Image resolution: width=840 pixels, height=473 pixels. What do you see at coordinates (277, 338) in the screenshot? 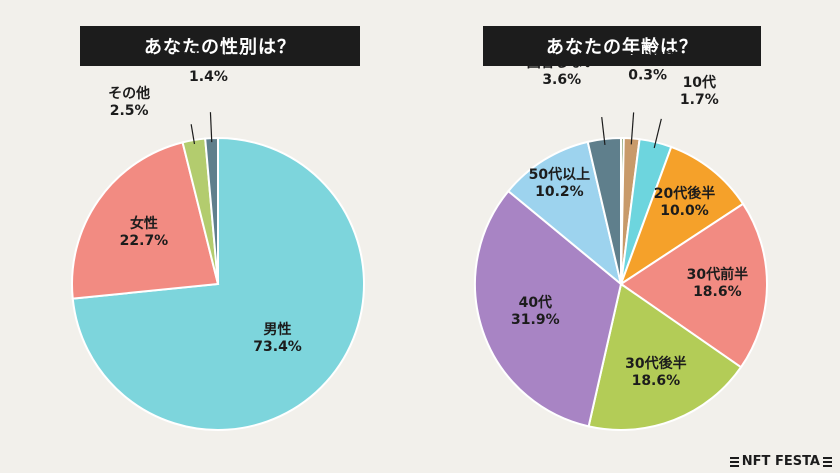
I see `slice-label: 男性 73.4%` at bounding box center [277, 338].